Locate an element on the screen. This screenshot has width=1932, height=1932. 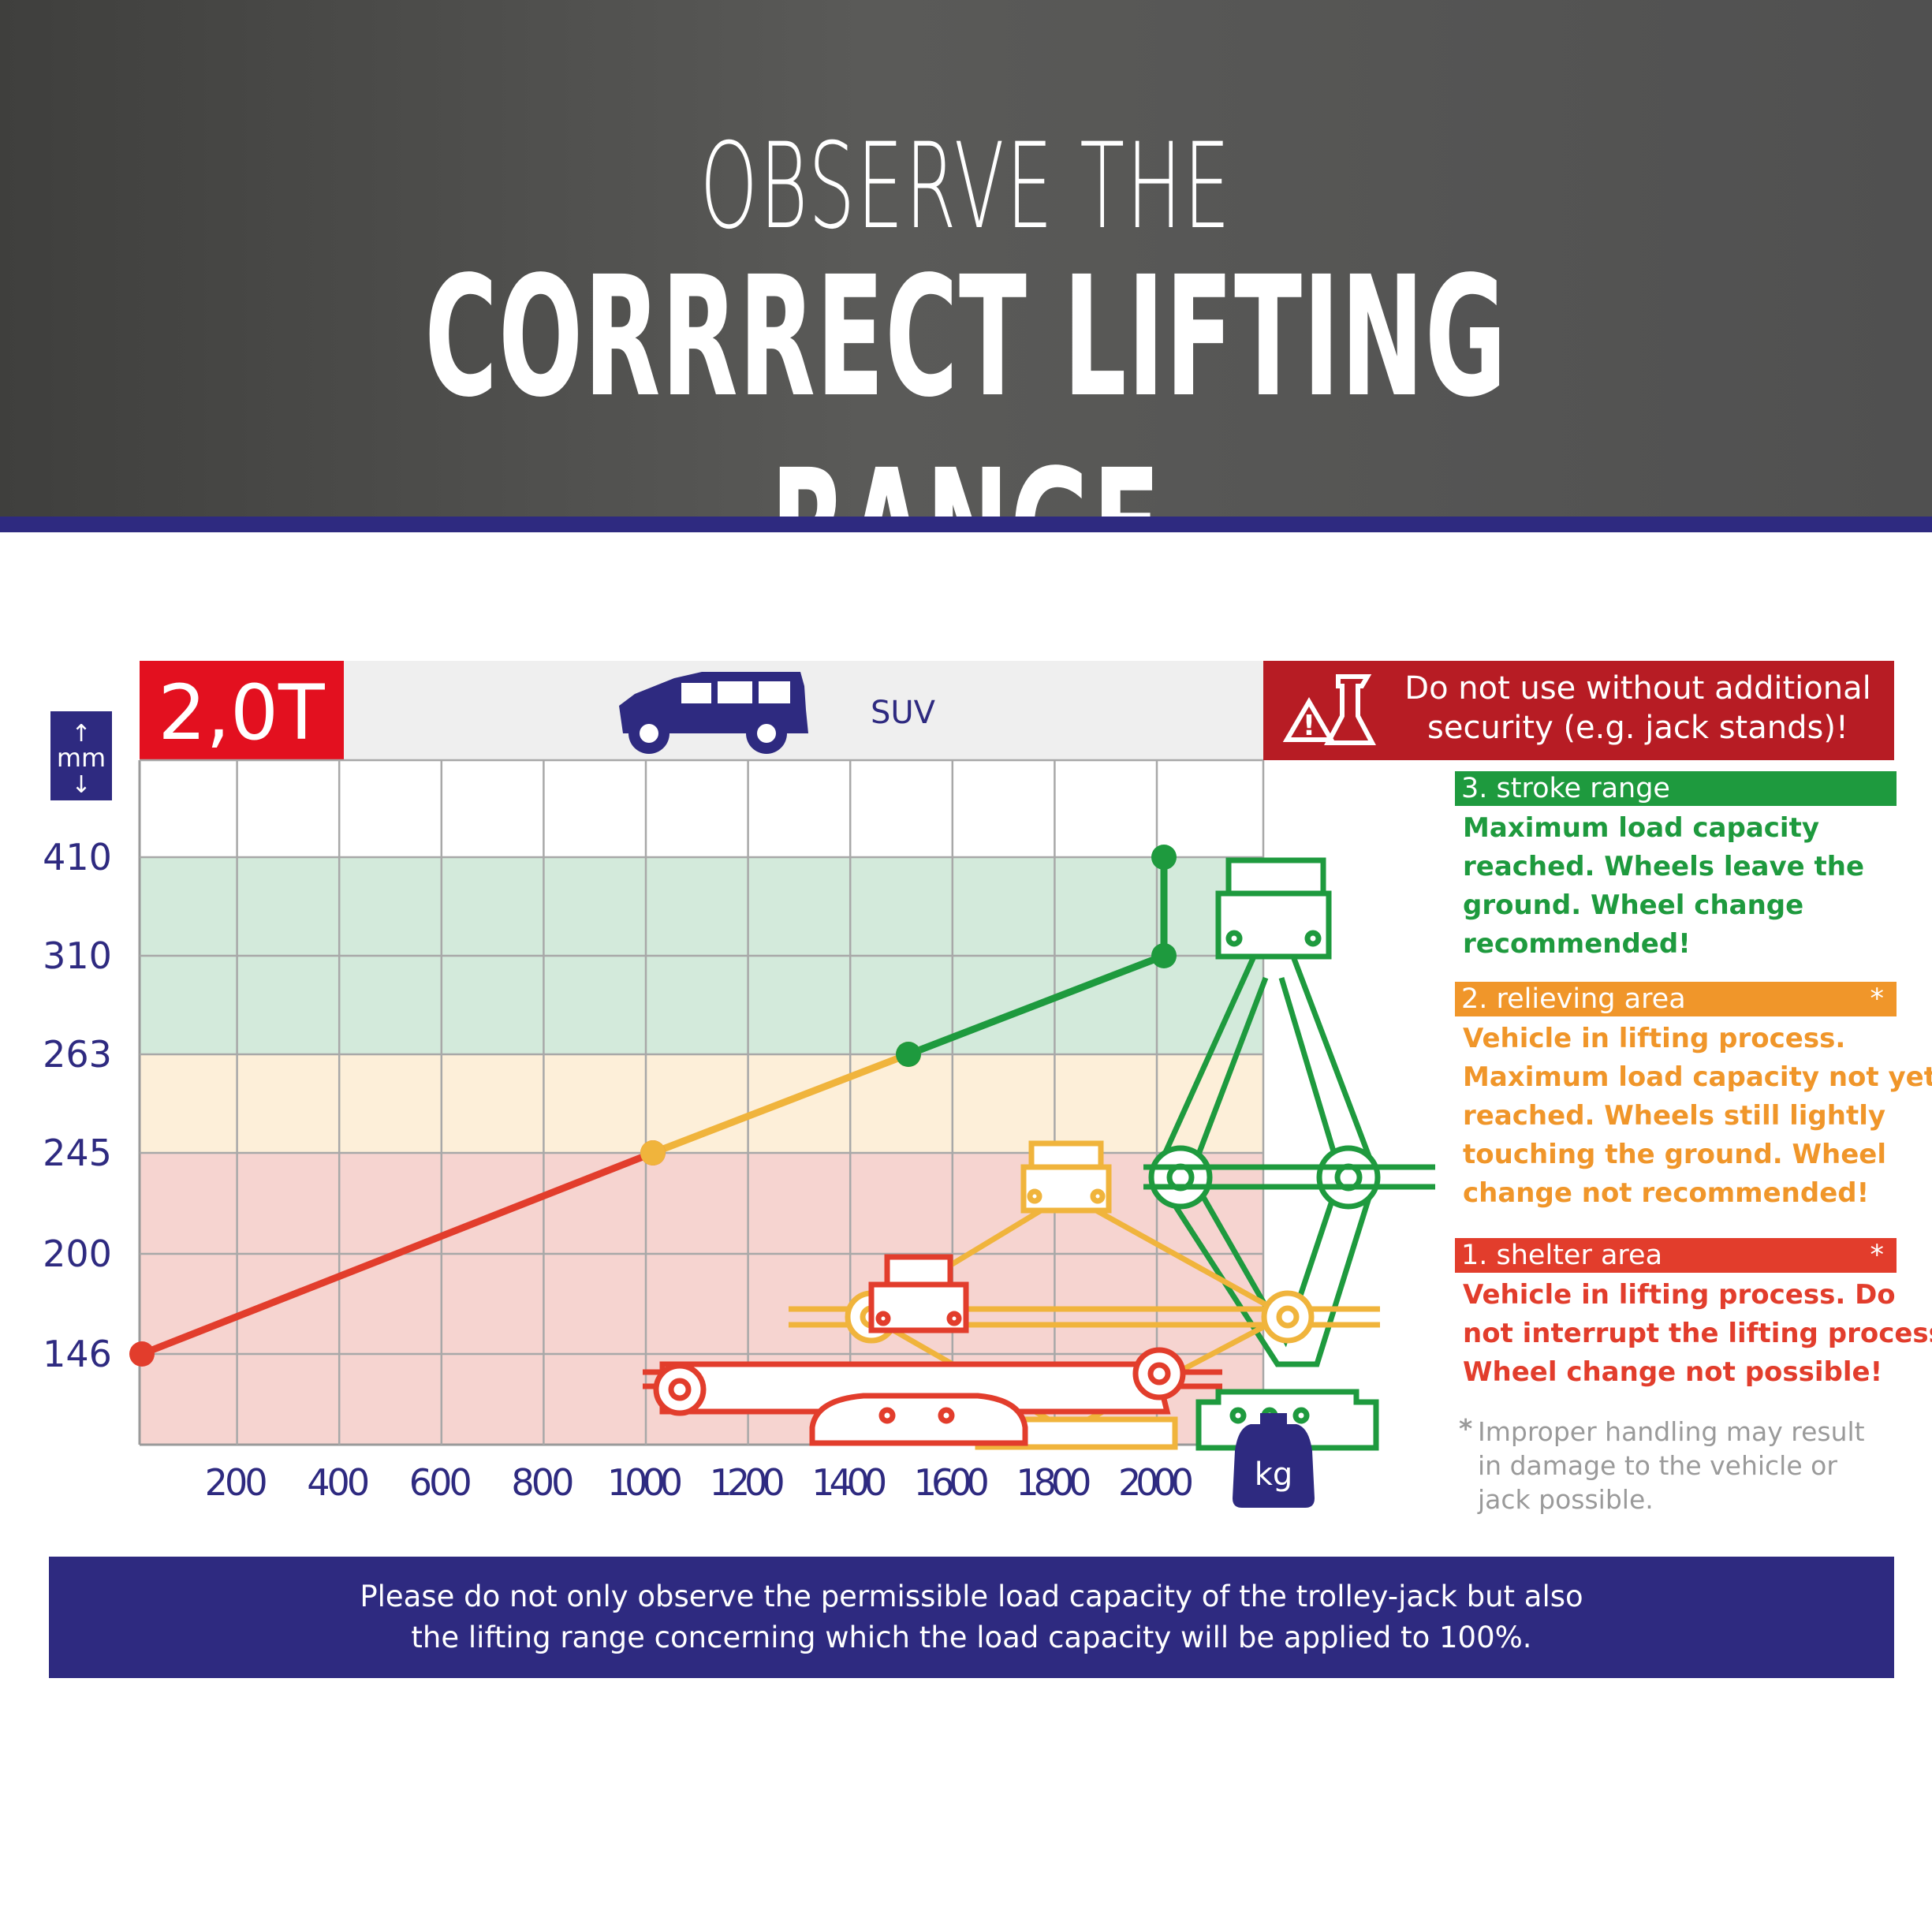
zone-legend-line: reached. Wheels still lightly is located at coordinates (1675, 1116).